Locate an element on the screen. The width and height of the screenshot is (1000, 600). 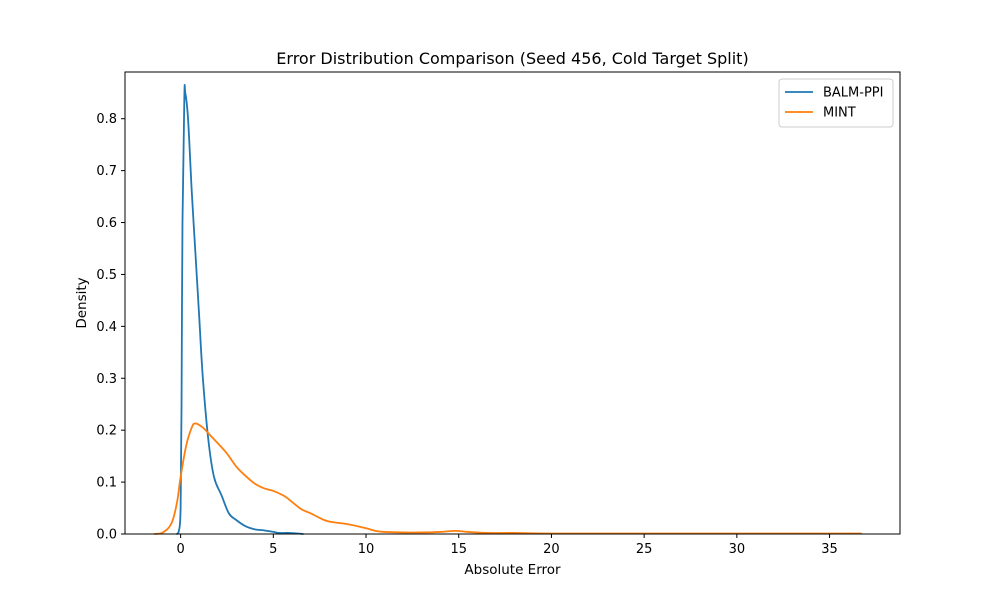
x-tick-label: 0 is located at coordinates (180, 549).